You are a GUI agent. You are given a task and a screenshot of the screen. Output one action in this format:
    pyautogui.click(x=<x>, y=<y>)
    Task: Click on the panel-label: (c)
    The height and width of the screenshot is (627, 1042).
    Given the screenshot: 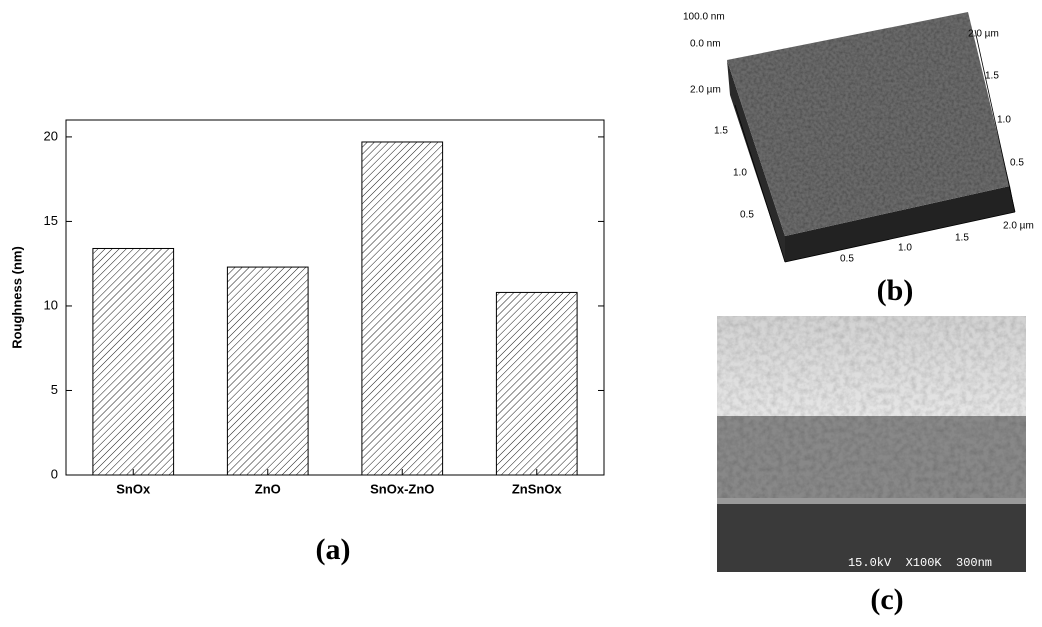 What is the action you would take?
    pyautogui.click(x=886, y=599)
    